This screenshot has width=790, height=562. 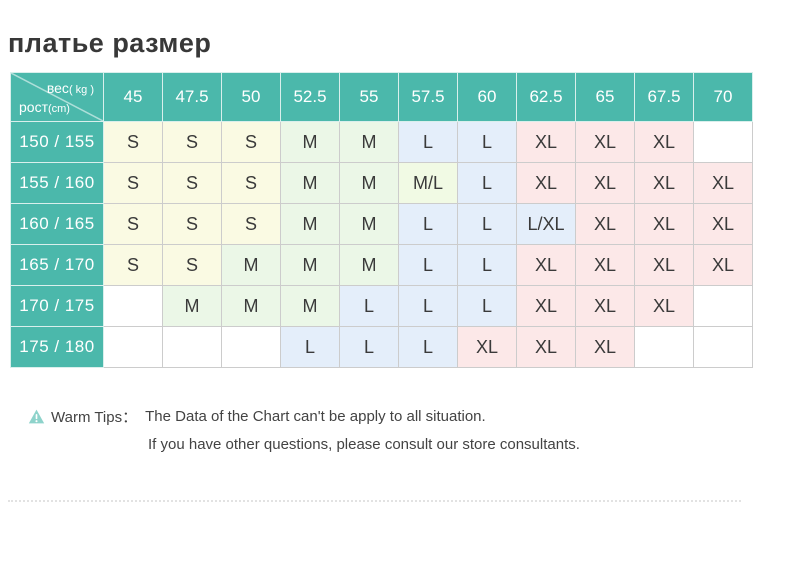 What do you see at coordinates (110, 43) in the screenshot?
I see `page-title: платье размер` at bounding box center [110, 43].